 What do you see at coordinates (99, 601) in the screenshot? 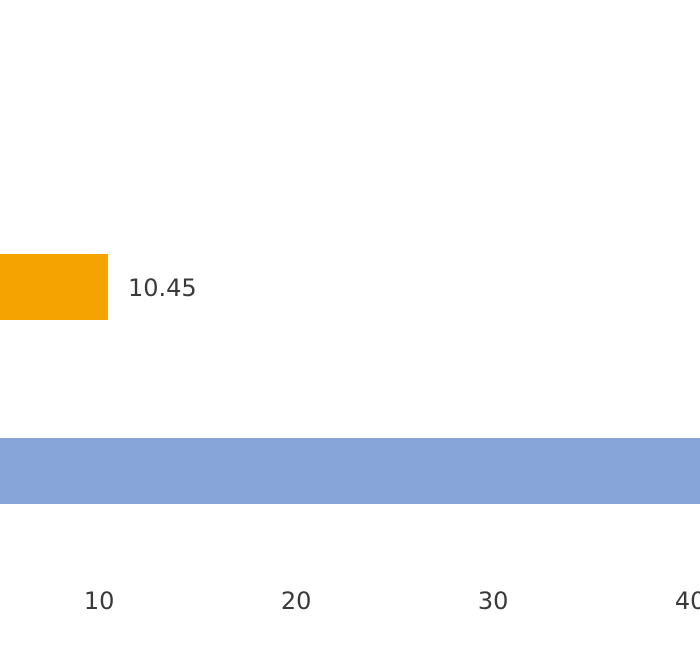
I see `x-tick-label: 10` at bounding box center [99, 601].